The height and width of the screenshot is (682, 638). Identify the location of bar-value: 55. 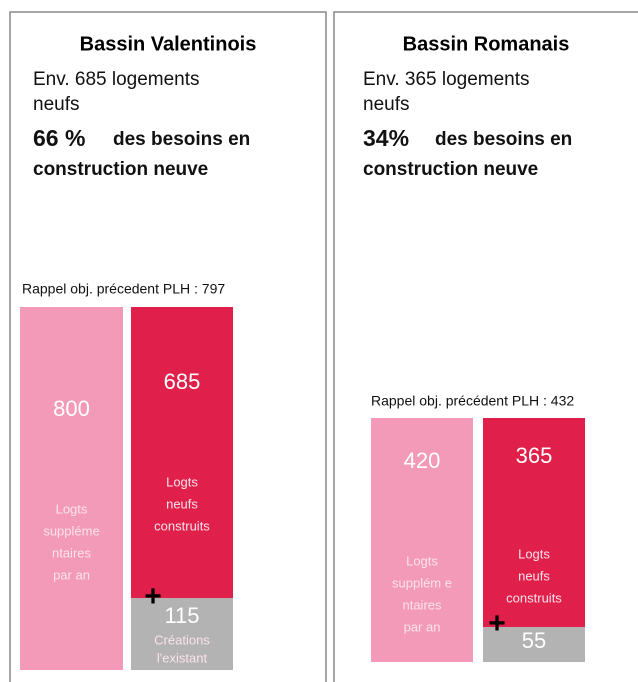
(534, 640).